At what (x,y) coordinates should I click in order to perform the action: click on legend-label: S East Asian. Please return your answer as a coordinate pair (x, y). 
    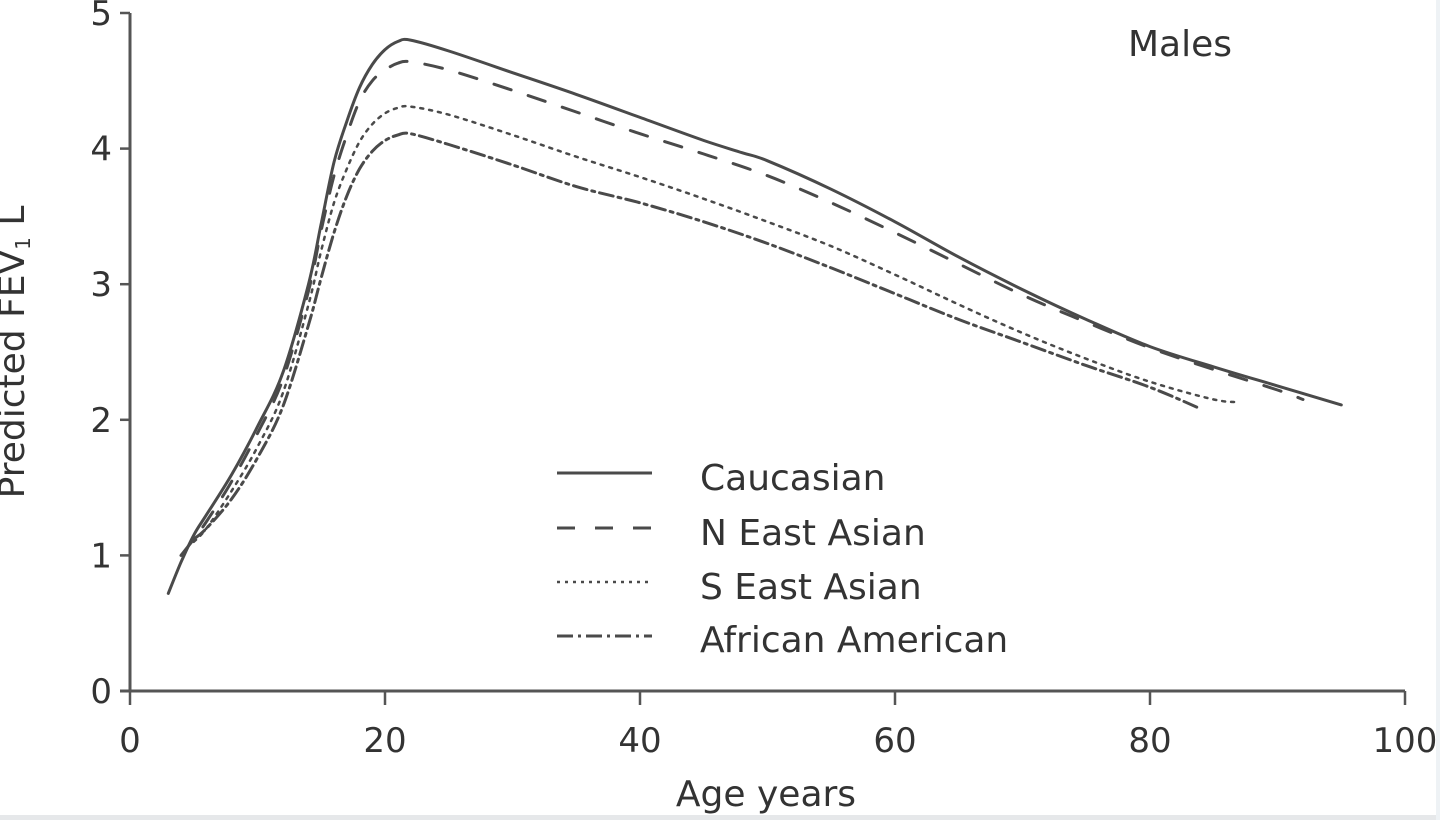
    Looking at the image, I should click on (811, 587).